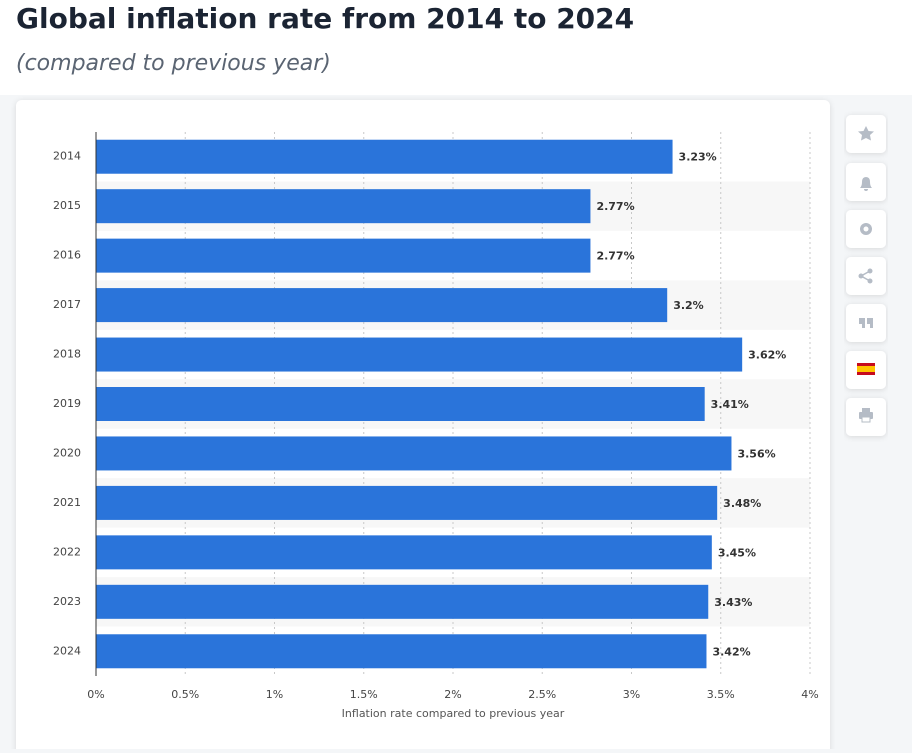 This screenshot has height=753, width=912. I want to click on value-label: 3.62%, so click(767, 355).